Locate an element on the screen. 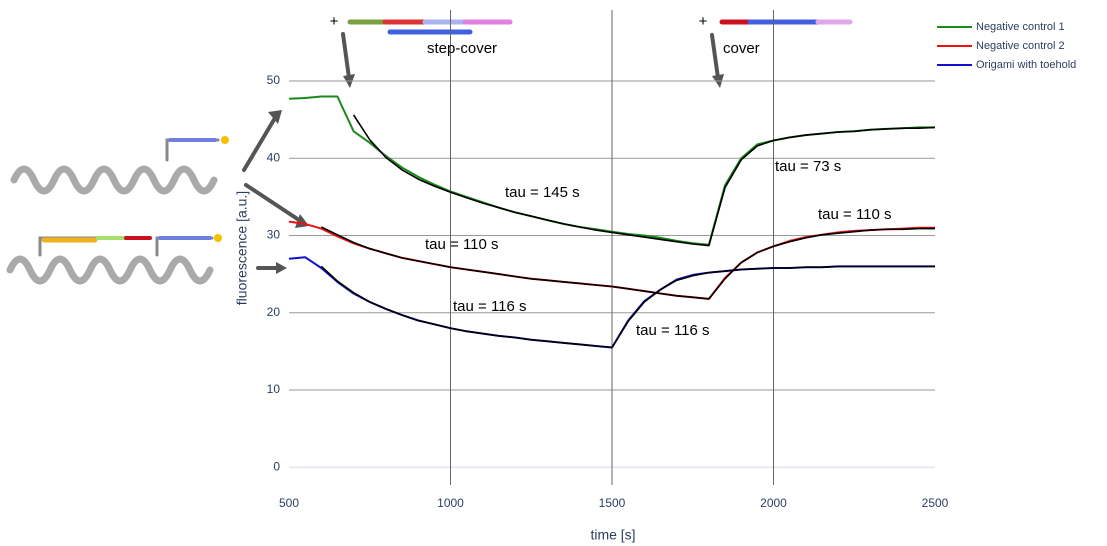 This screenshot has width=1107, height=546. x-tick-label: 1500 is located at coordinates (612, 503).